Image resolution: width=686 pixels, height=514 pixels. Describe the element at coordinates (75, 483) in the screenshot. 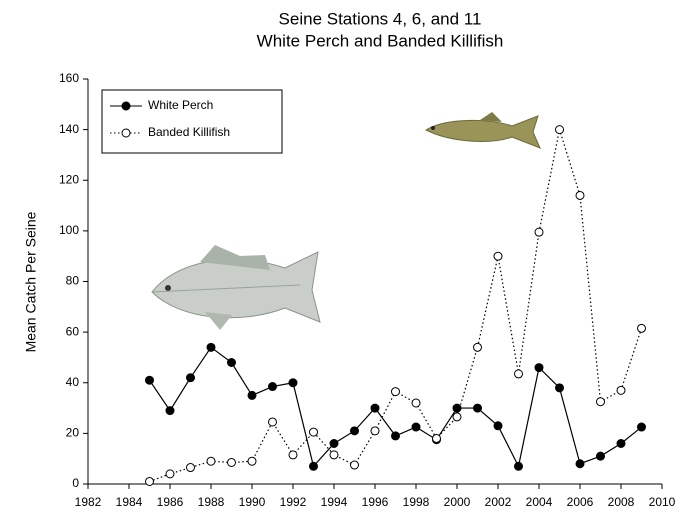

I see `y-tick-label: 0` at that location.